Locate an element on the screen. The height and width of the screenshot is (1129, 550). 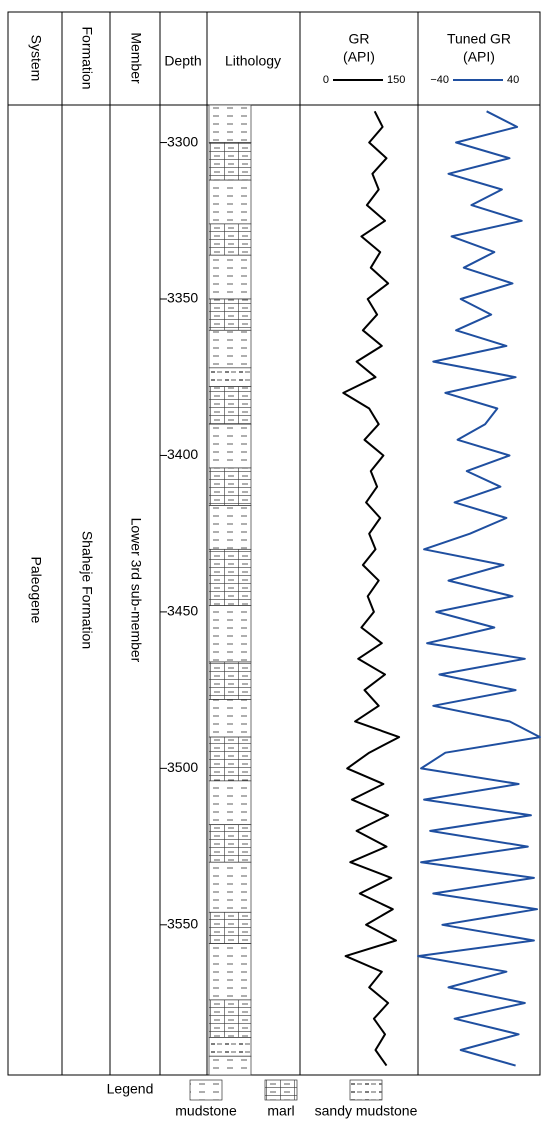
scale-label: 150 is located at coordinates (396, 80).